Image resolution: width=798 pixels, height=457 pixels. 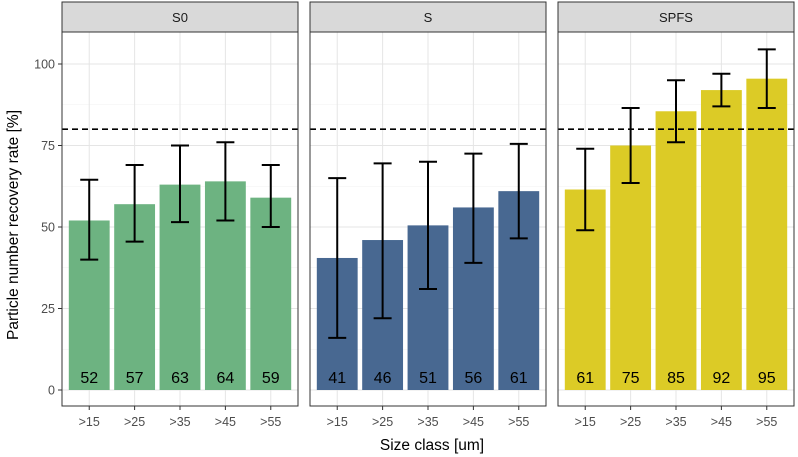 I want to click on bar-value-label: 64, so click(x=225, y=378).